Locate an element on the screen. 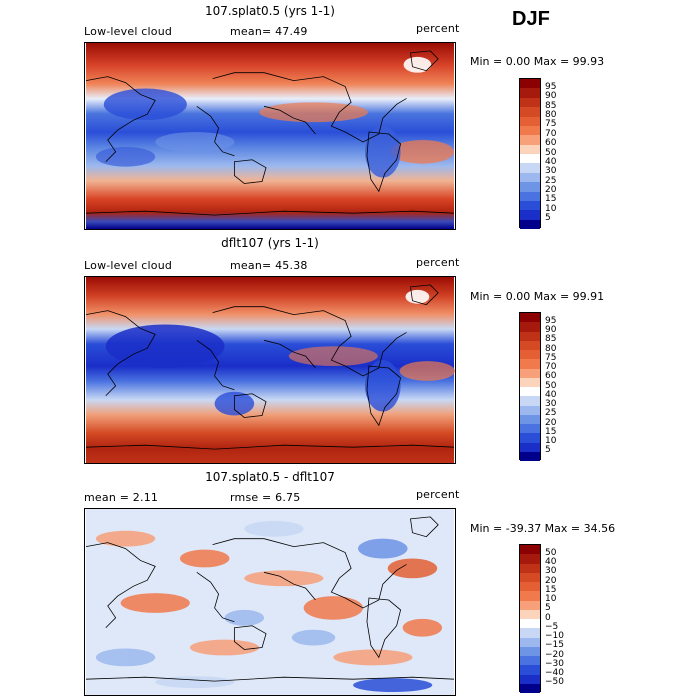 The height and width of the screenshot is (700, 700). panel-1-colorbar: 95 90 85 80 75 70 60 50 40 30 25 20 15 10 5 is located at coordinates (554, 153).